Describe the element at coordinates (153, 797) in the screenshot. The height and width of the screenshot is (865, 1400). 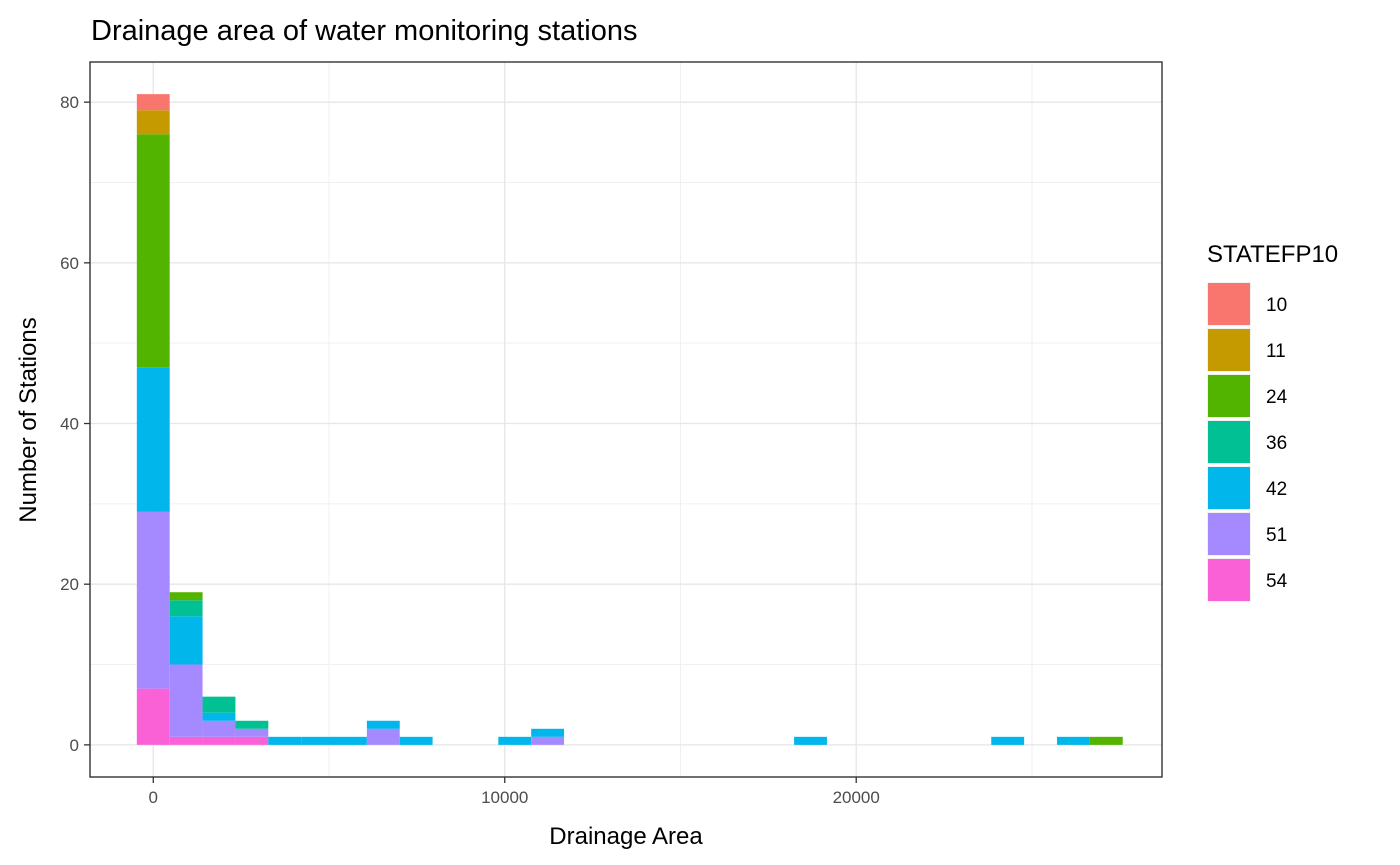
I see `x-tick-label: 0` at that location.